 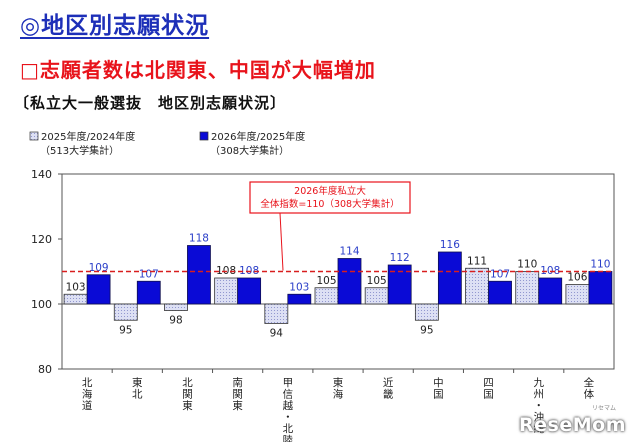 I want to click on y-tick-label: 120, so click(x=41, y=239).